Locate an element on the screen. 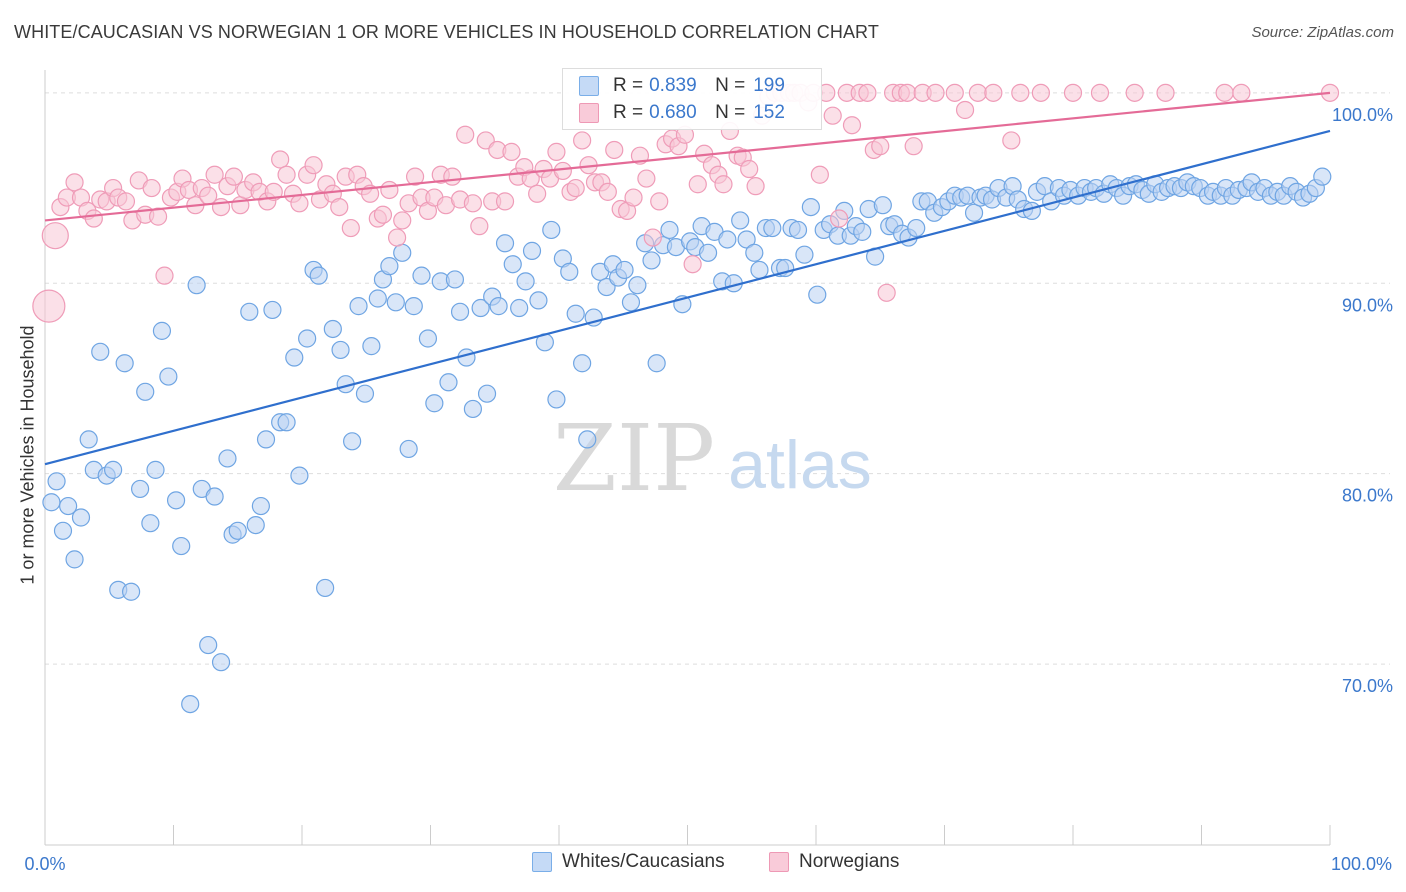 The image size is (1406, 892). correlation-legend: R = 0.839 N = 199 R = 0.680 N = 152 is located at coordinates (692, 99).